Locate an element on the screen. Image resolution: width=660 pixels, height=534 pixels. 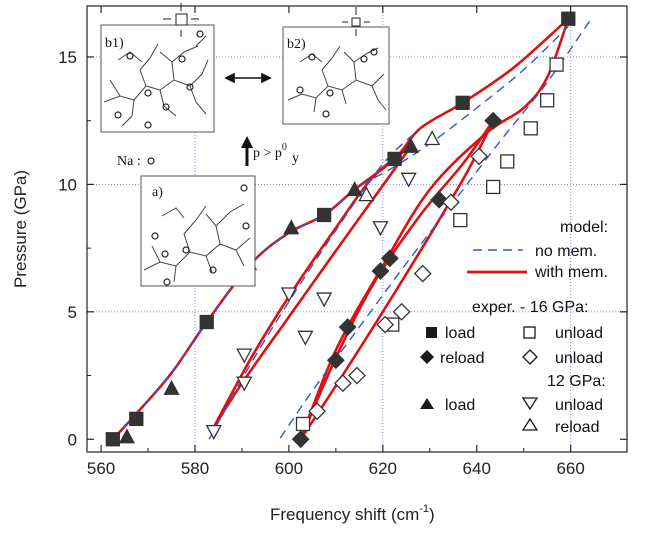
inset-b1: b1) is located at coordinates (157, 68).